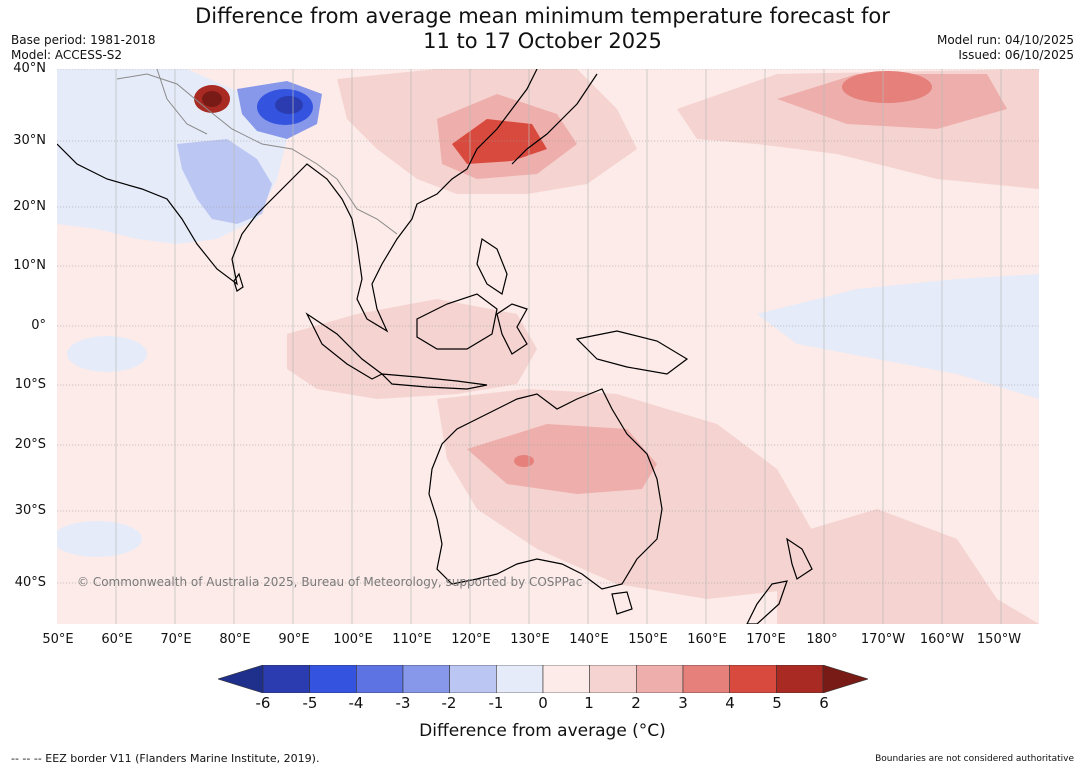 The image size is (1085, 770). I want to click on colorbar-tick: -5, so click(310, 703).